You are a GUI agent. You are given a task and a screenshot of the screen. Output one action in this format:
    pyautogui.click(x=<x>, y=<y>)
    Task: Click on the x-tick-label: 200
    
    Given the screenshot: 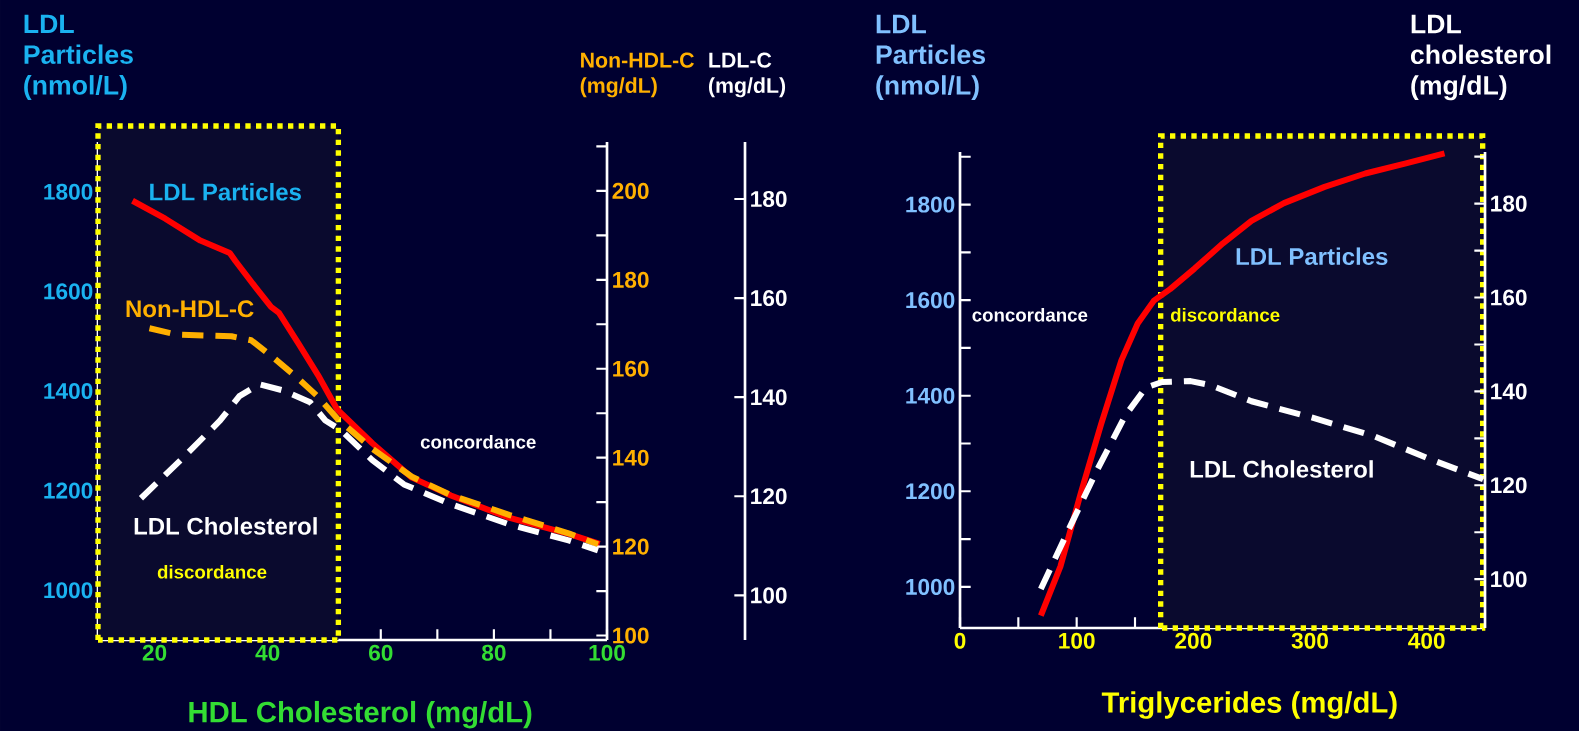 What is the action you would take?
    pyautogui.click(x=1193, y=640)
    